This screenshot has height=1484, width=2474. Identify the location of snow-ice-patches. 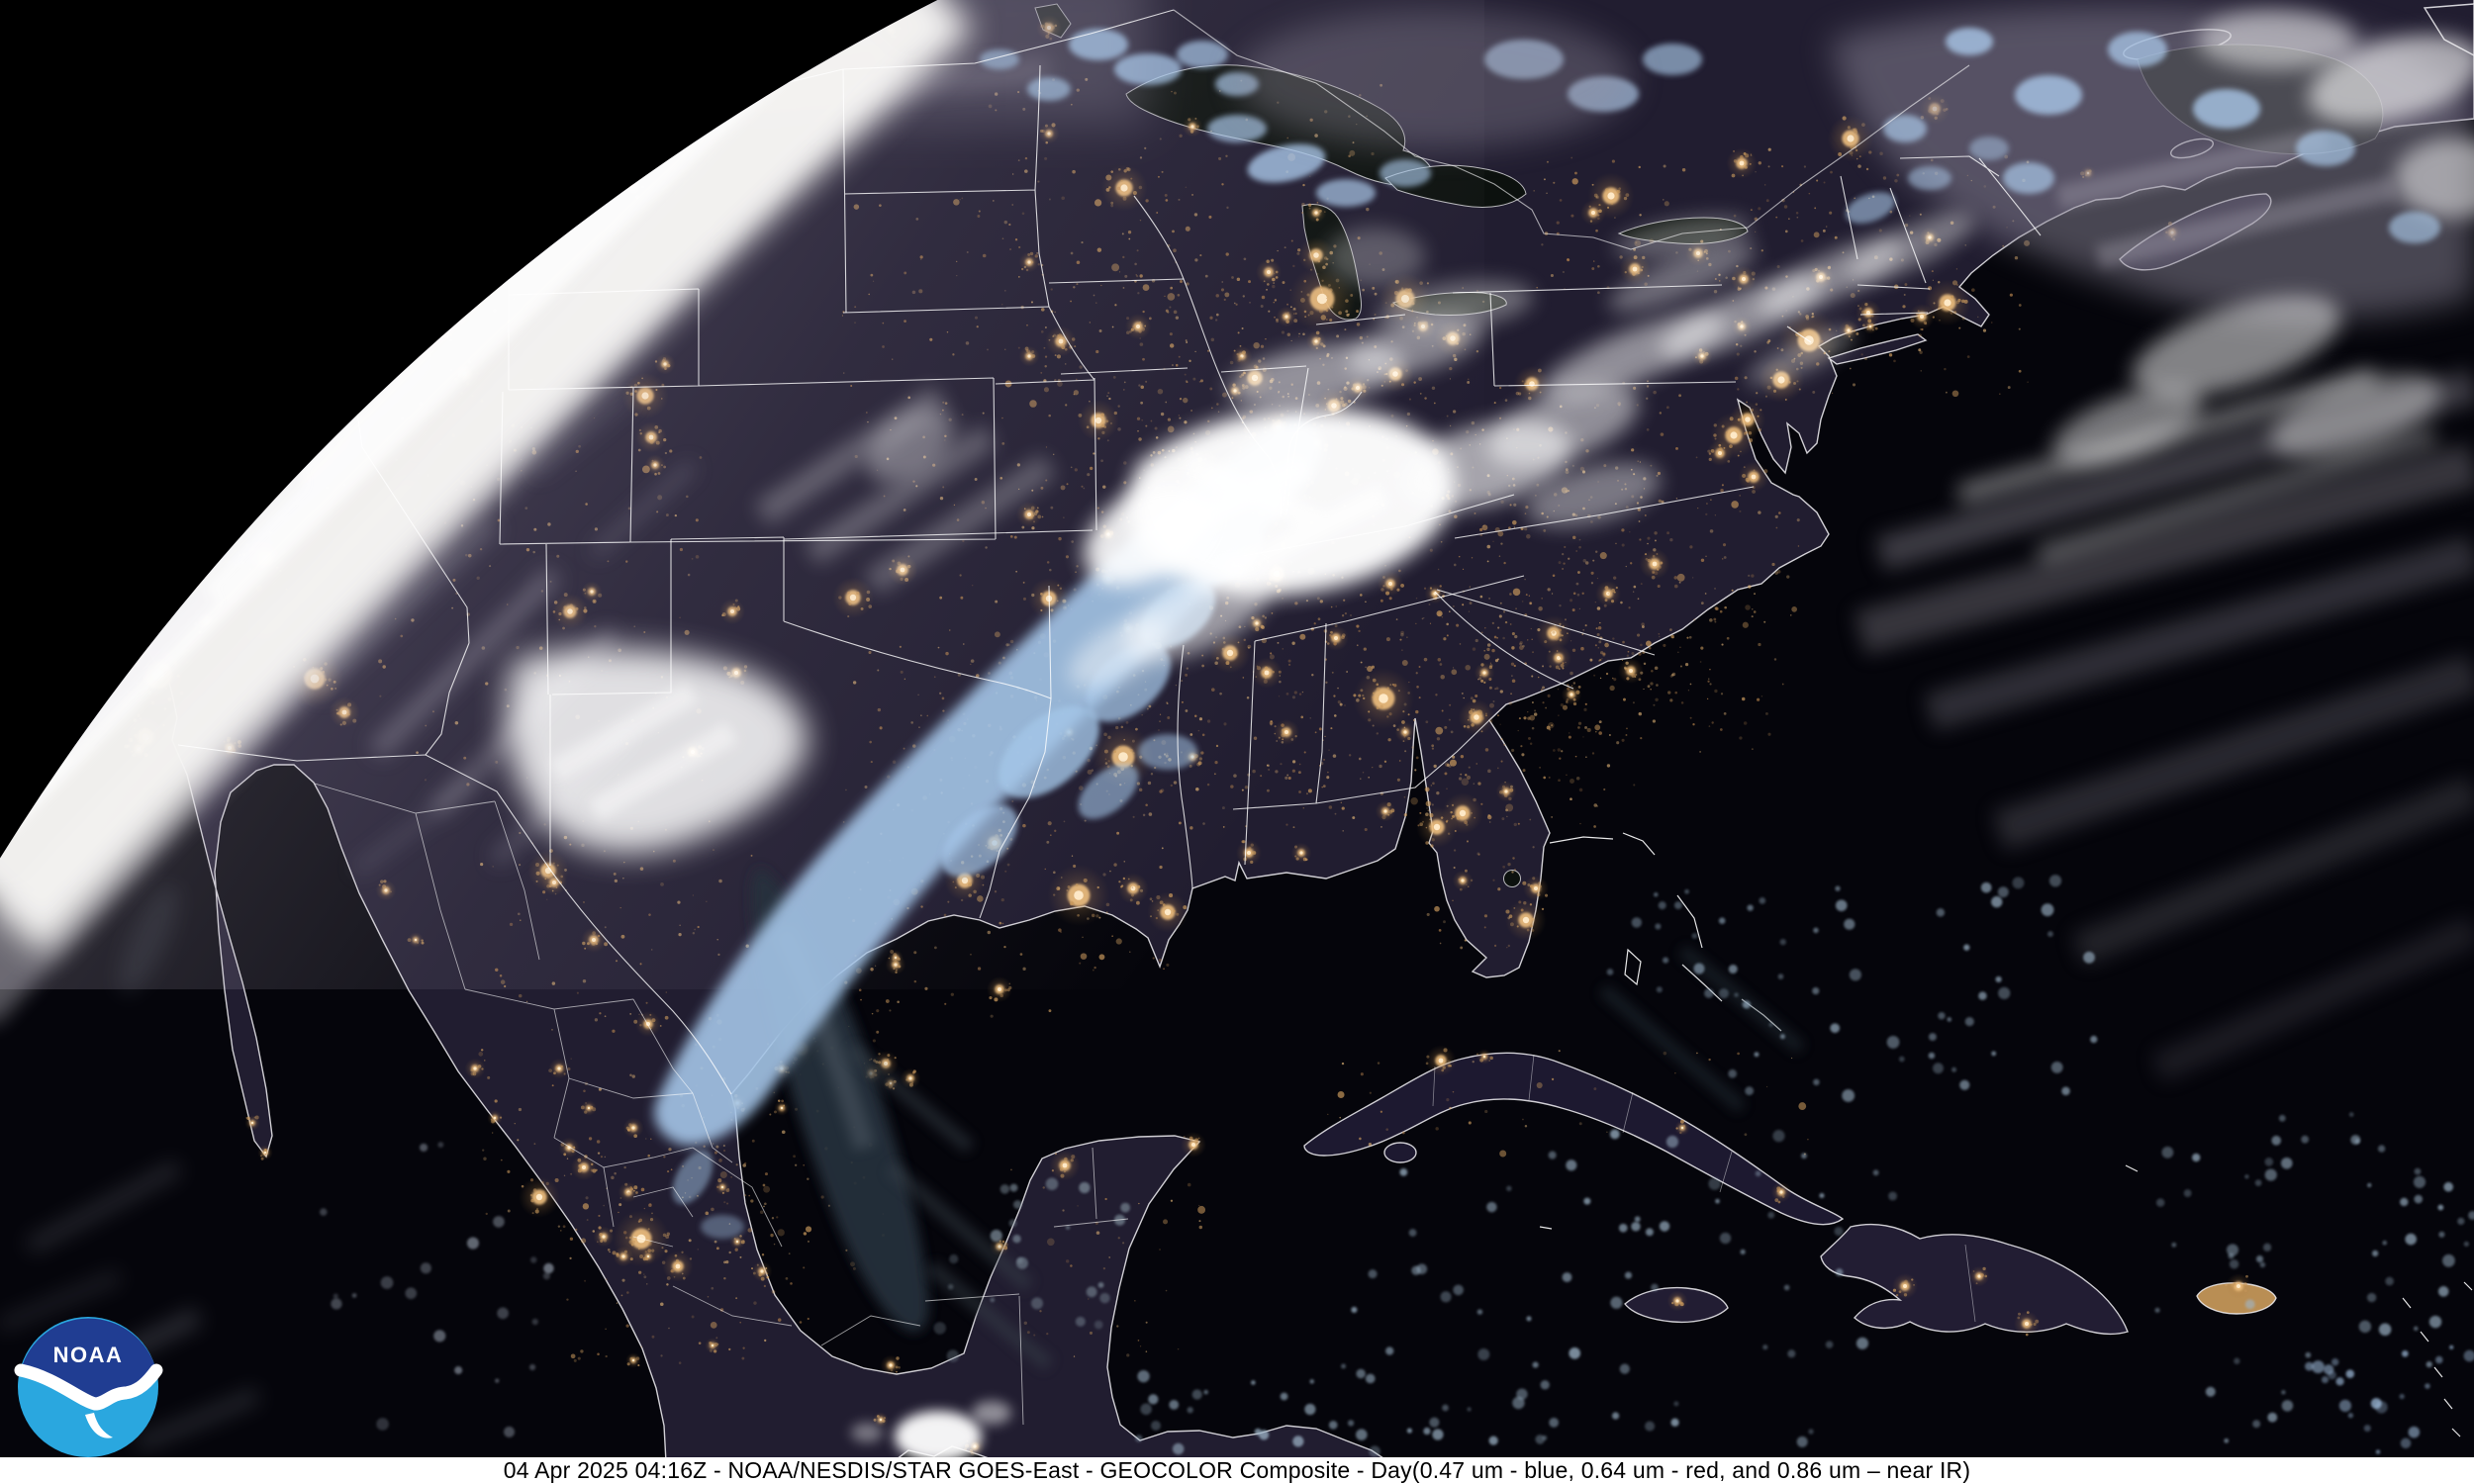
(1710, 135).